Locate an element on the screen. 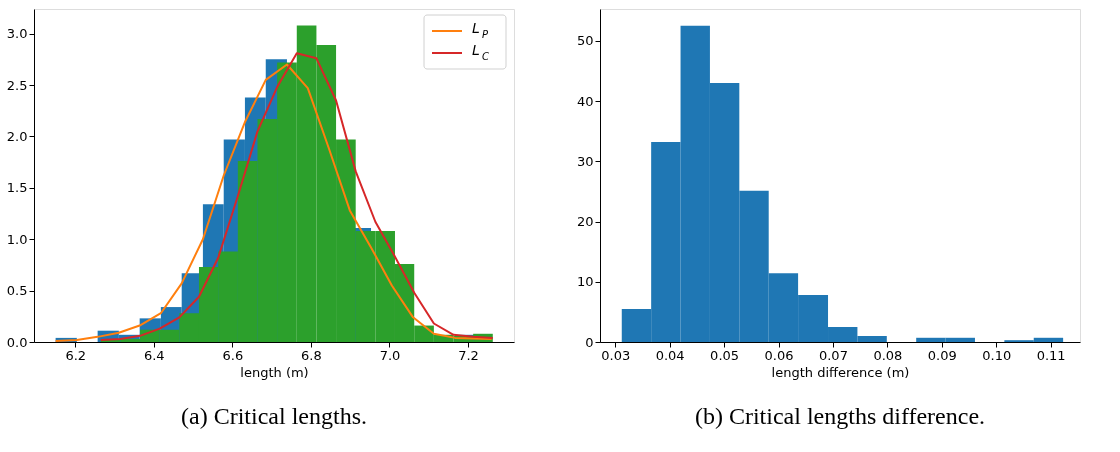  x-axis-title: length (m) is located at coordinates (274, 372).